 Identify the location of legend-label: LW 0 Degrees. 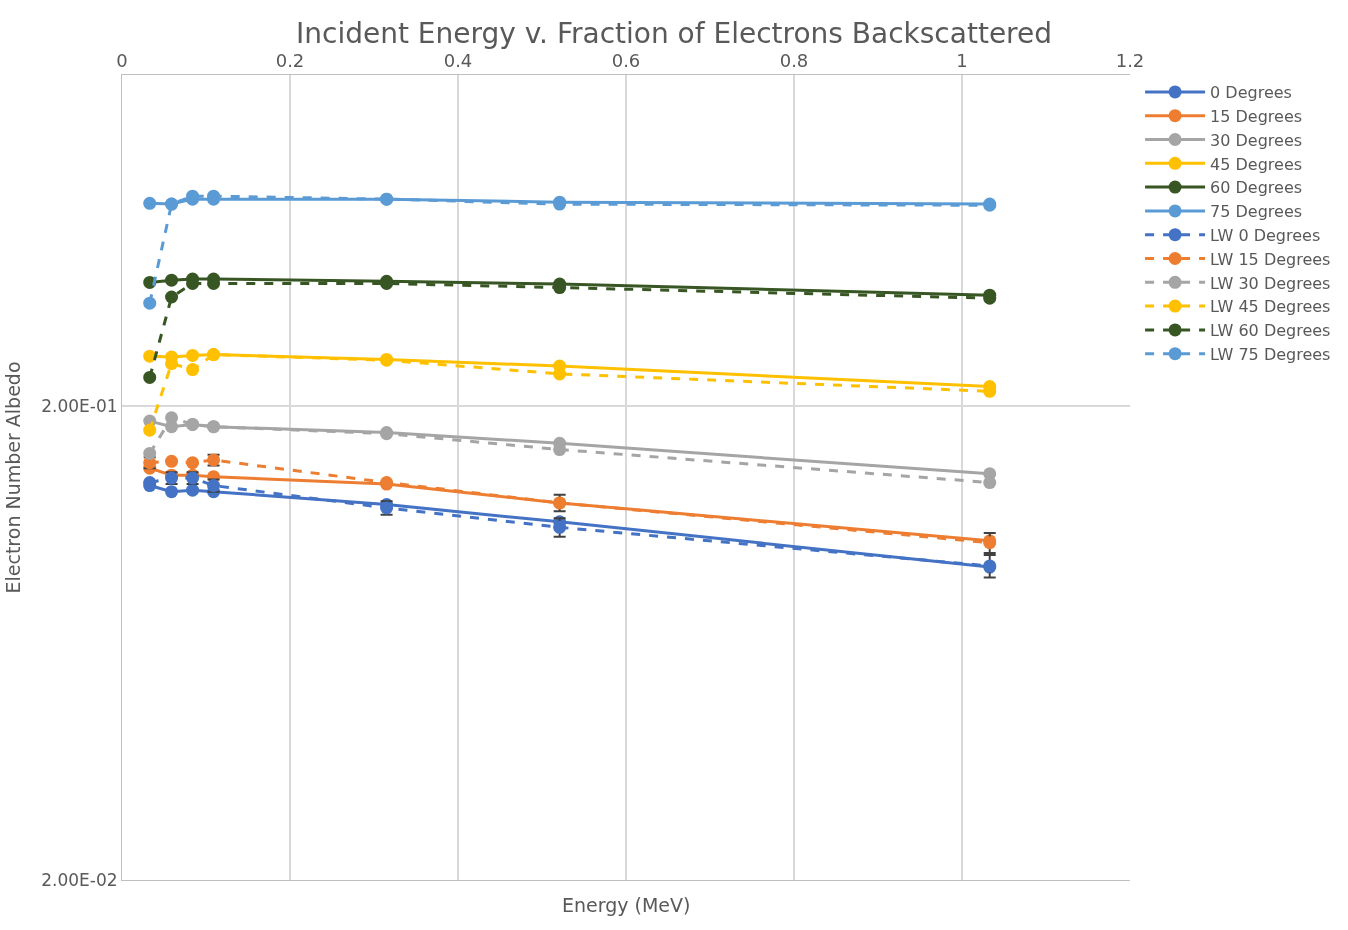
(1265, 235).